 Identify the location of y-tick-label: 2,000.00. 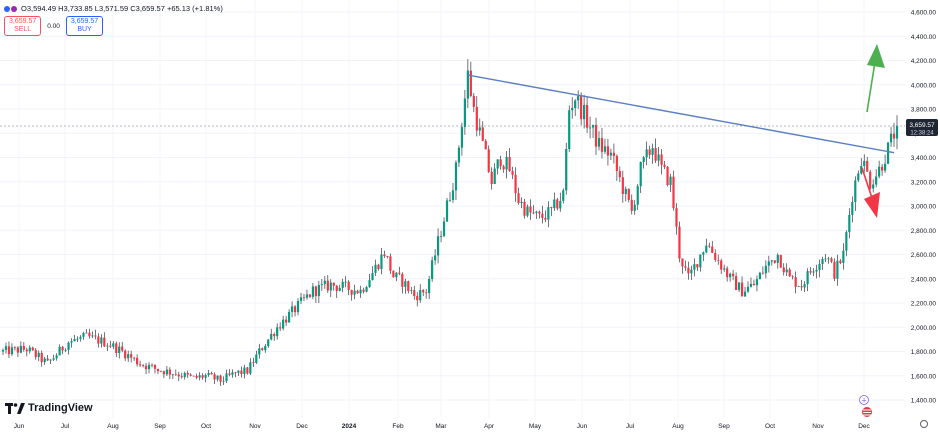
(924, 328).